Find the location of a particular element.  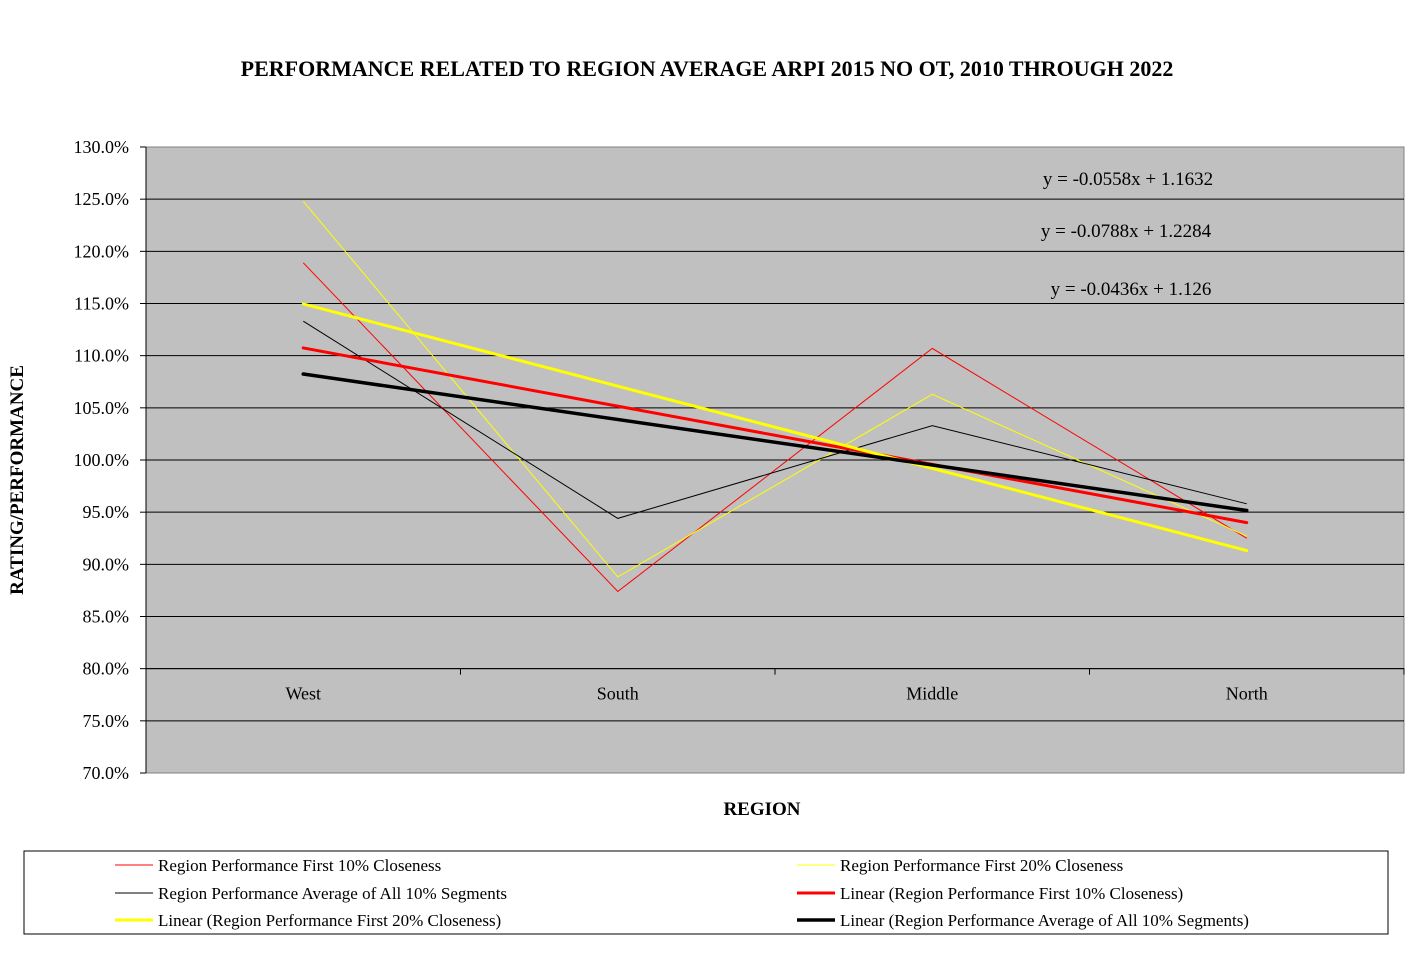

x-tick-label: Middle is located at coordinates (932, 694).